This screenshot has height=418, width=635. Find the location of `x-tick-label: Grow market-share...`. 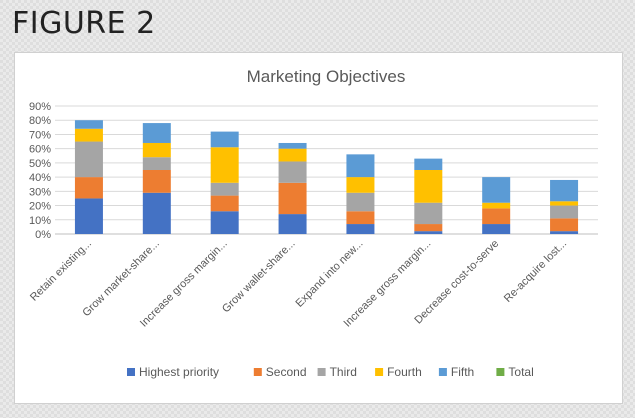

x-tick-label: Grow market-share... is located at coordinates (121, 279).